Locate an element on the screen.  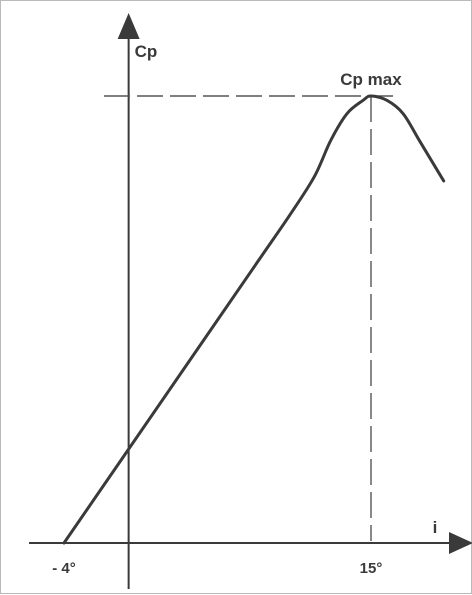
x-axis-label: i is located at coordinates (435, 527).